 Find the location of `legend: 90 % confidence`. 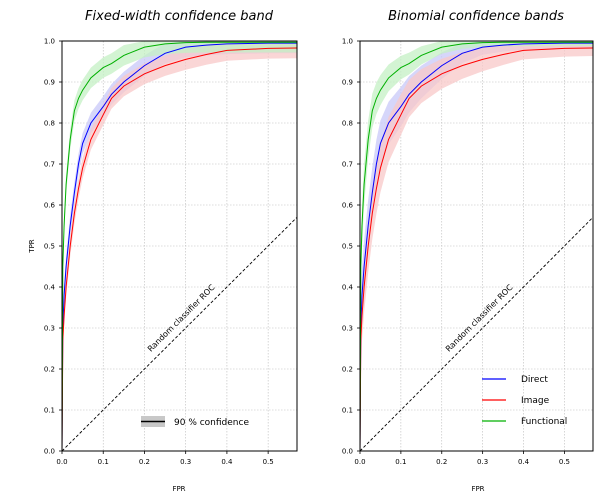

legend: 90 % confidence is located at coordinates (195, 422).